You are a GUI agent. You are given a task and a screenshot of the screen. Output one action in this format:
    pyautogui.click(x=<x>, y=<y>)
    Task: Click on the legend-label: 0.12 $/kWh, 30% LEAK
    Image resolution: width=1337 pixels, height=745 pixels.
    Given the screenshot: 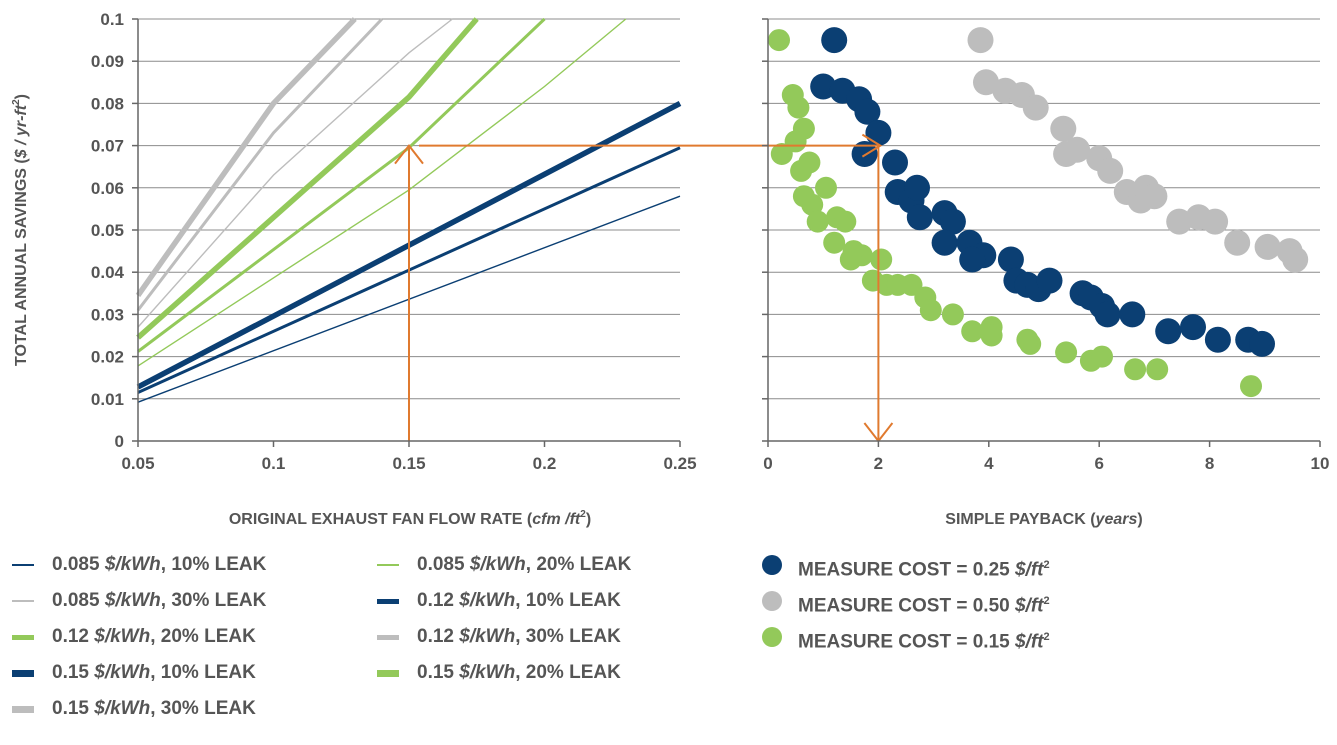 What is the action you would take?
    pyautogui.click(x=519, y=637)
    